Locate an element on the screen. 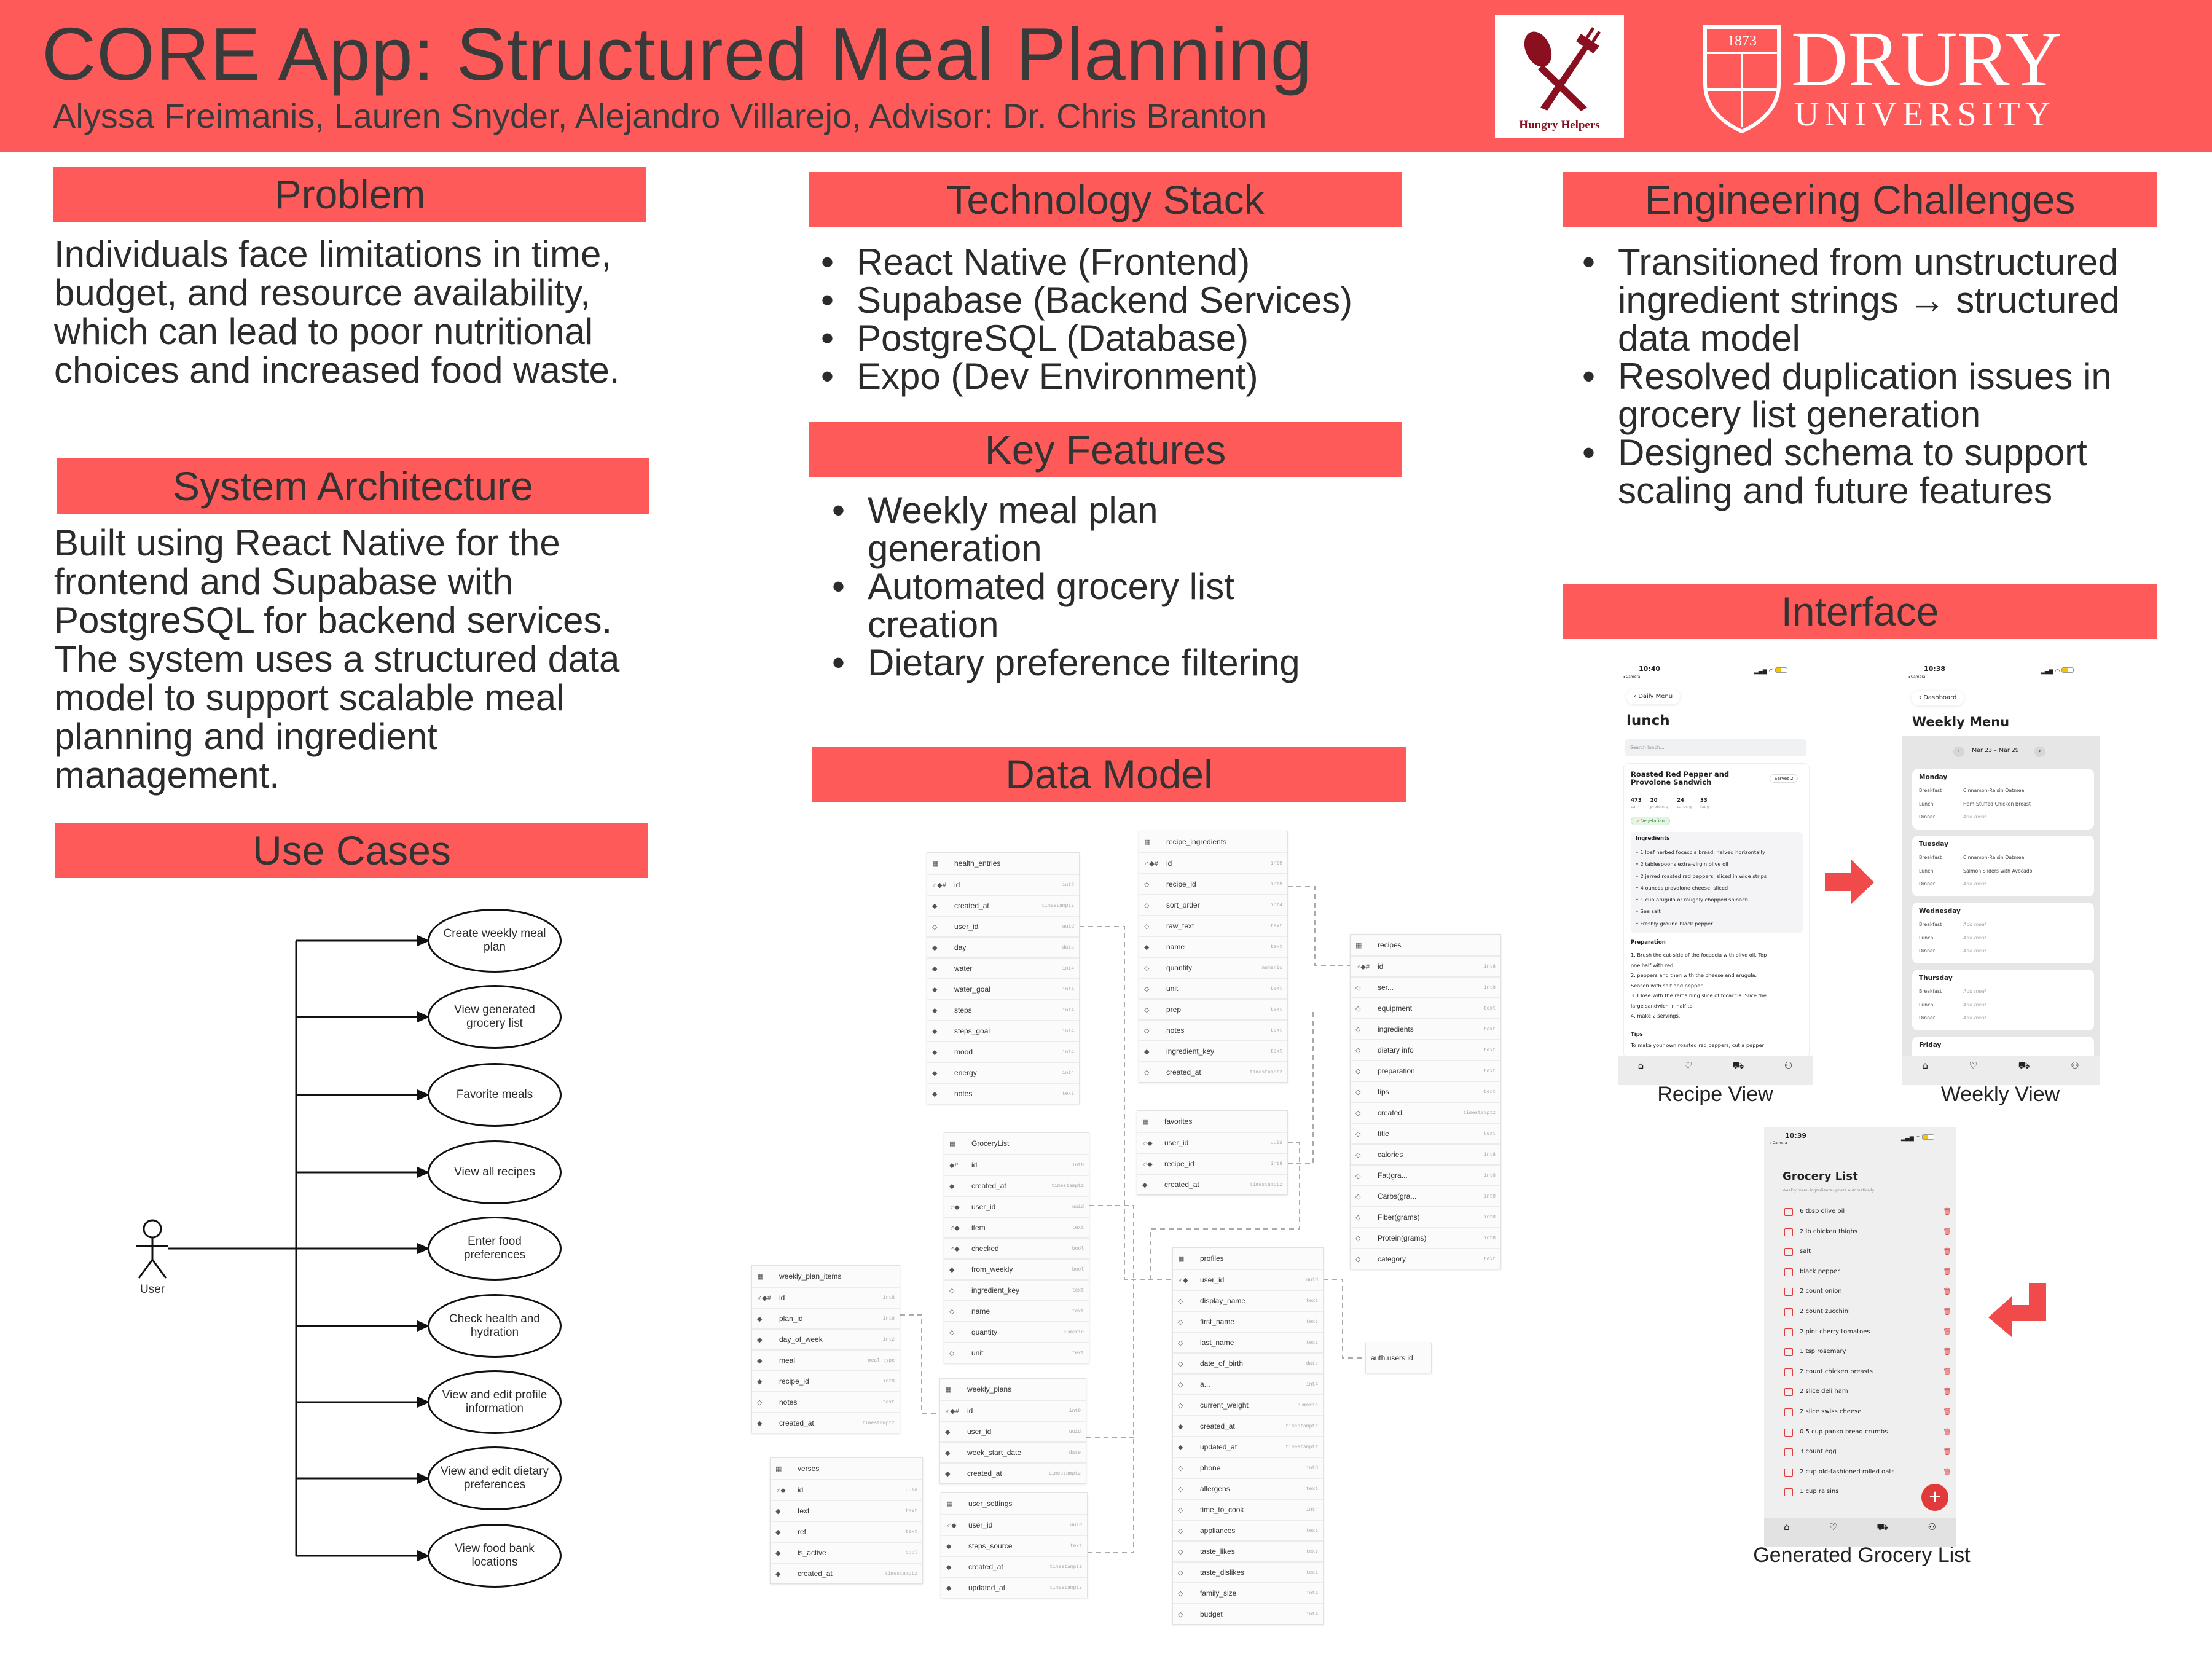 The image size is (2212, 1659). university-name: DRURY is located at coordinates (1926, 59).